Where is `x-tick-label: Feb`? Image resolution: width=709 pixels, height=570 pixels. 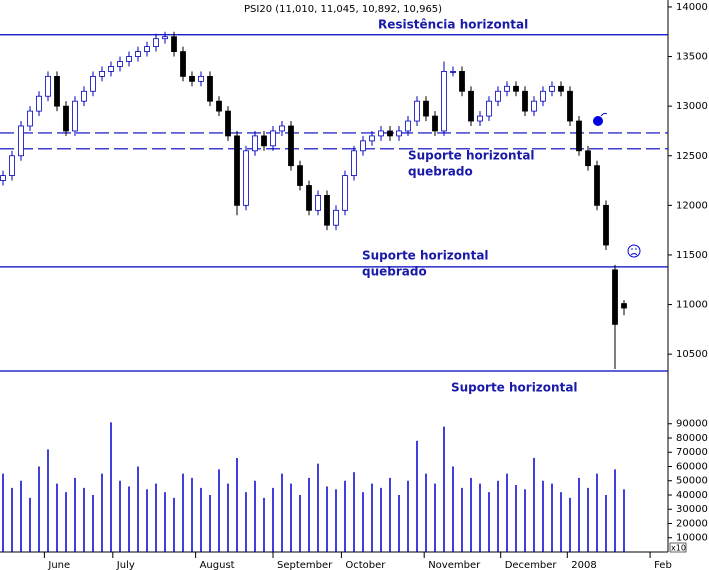
x-tick-label: Feb is located at coordinates (663, 565).